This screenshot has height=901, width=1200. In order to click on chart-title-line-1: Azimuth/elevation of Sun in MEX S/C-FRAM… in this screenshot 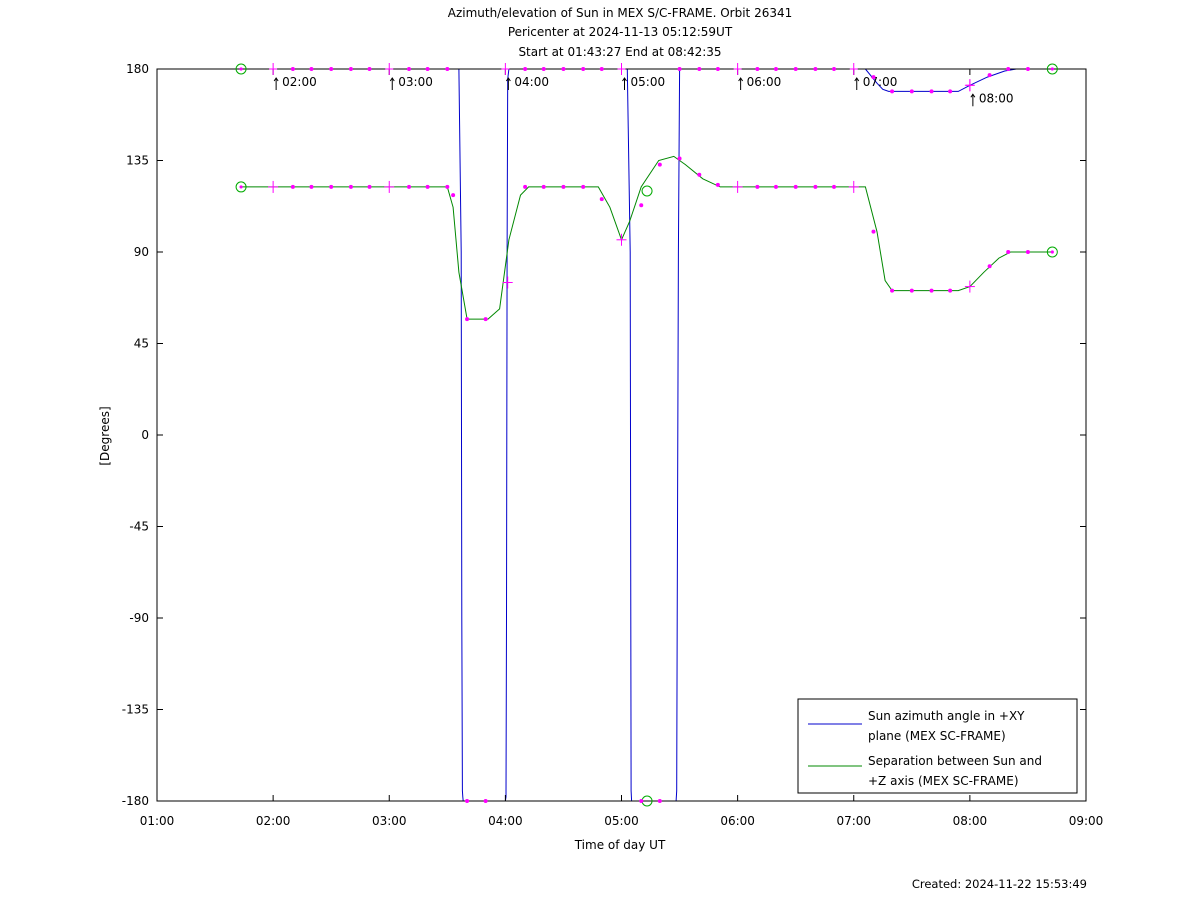, I will do `click(620, 13)`.